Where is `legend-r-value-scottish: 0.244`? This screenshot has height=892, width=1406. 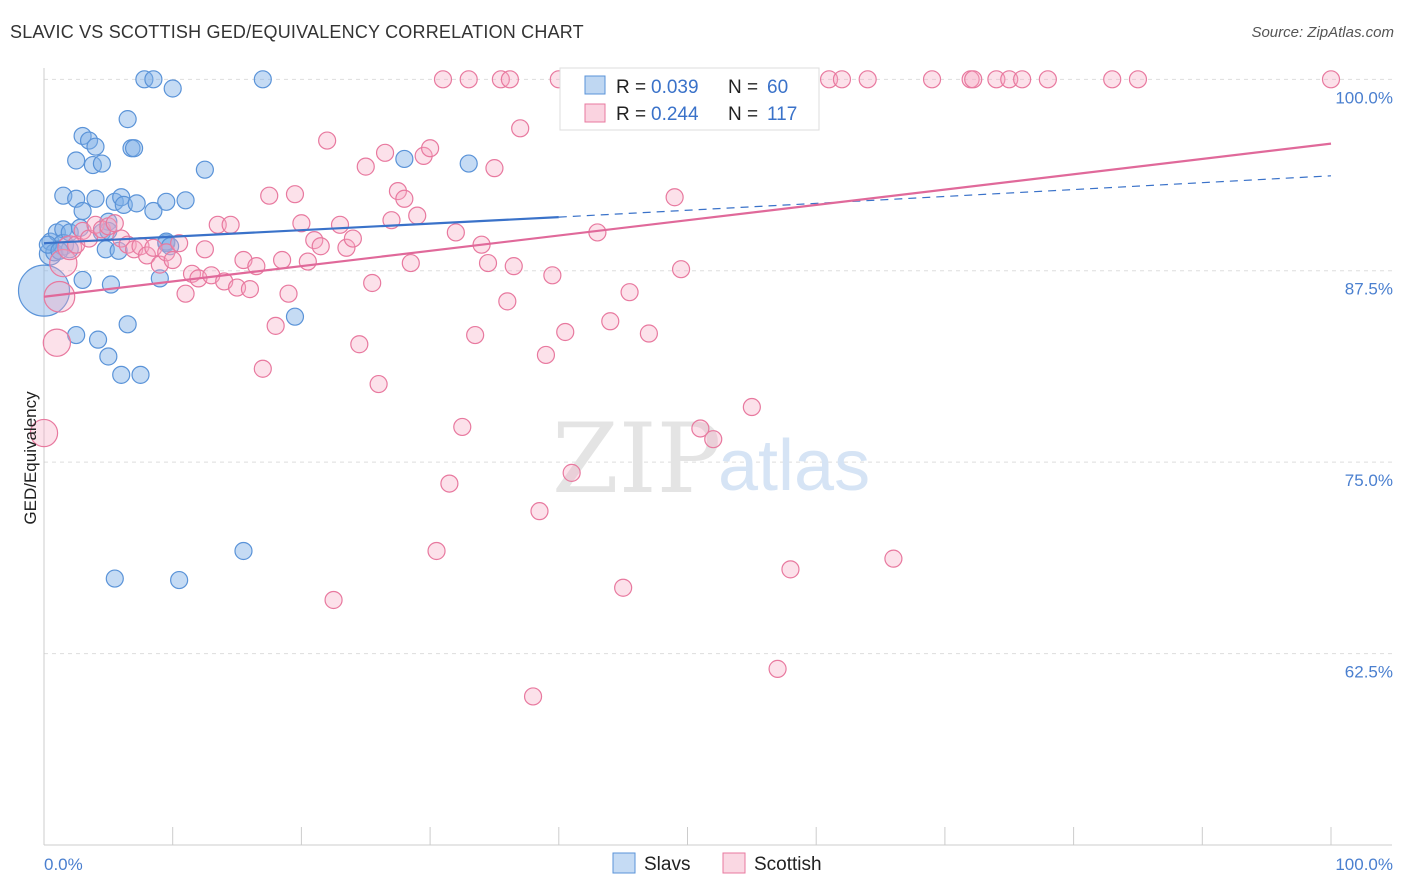
legend-r-value-scottish: 0.244 is located at coordinates (675, 114).